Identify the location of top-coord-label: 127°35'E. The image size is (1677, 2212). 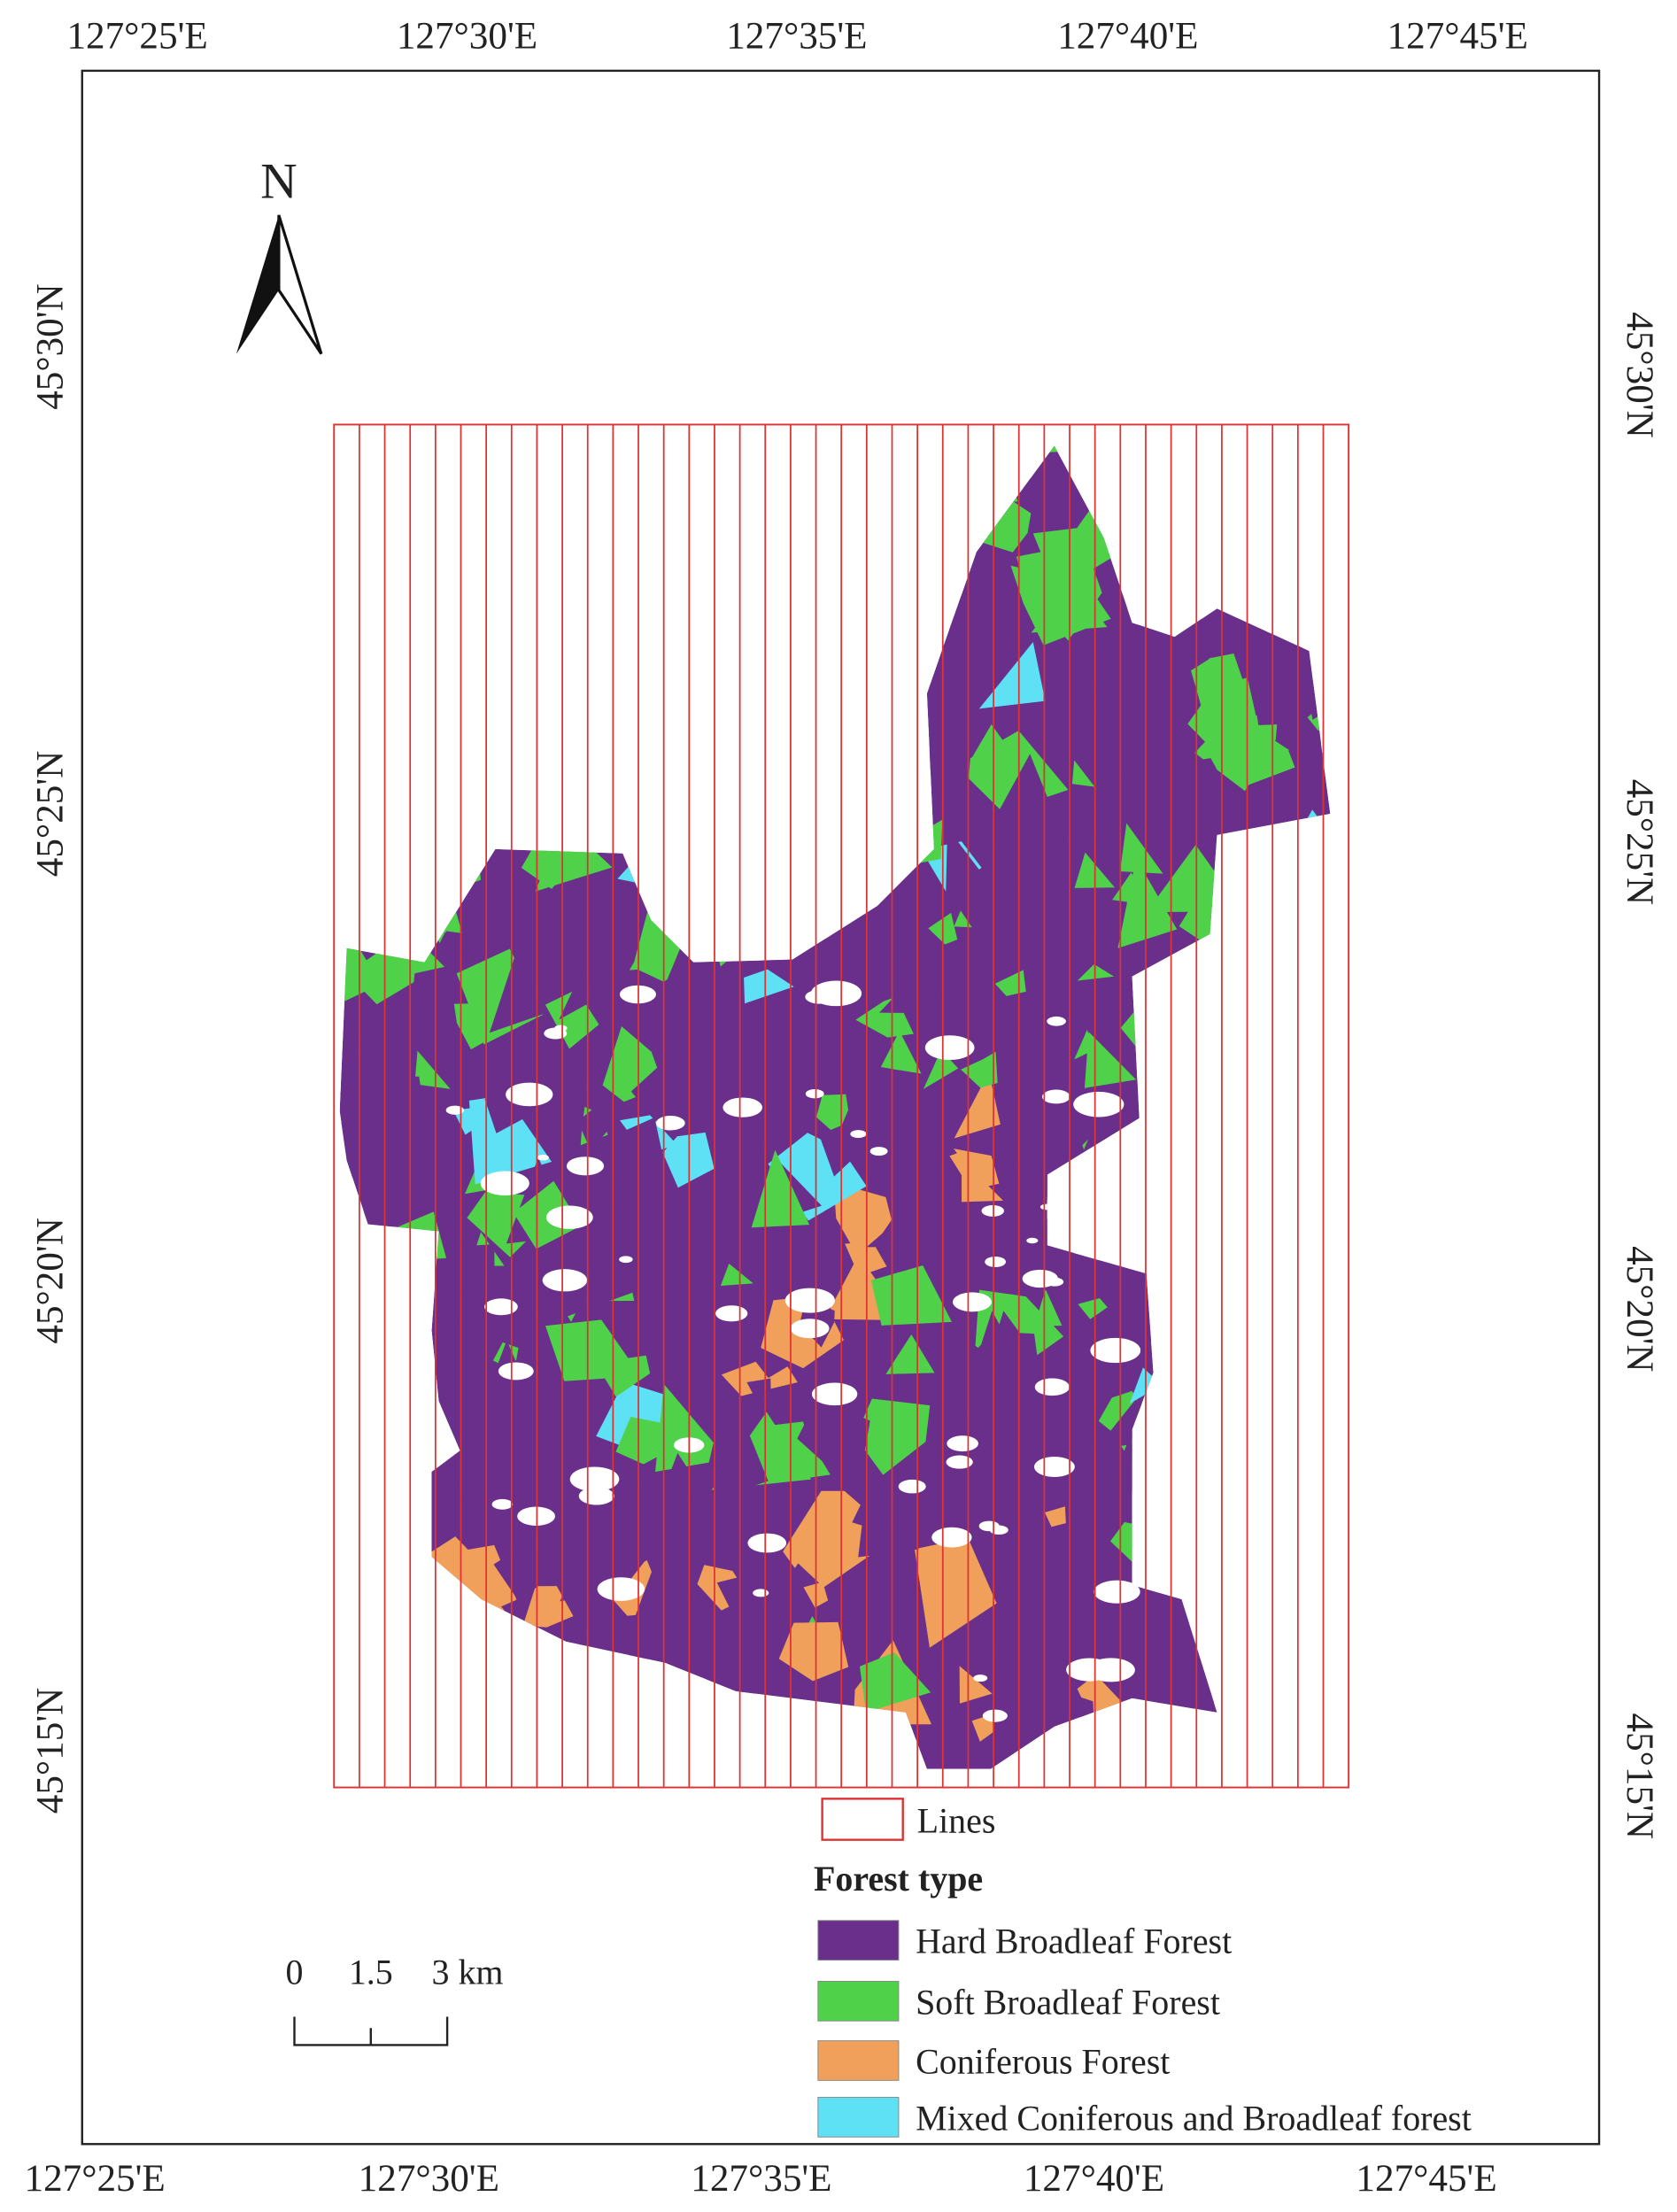
(796, 36).